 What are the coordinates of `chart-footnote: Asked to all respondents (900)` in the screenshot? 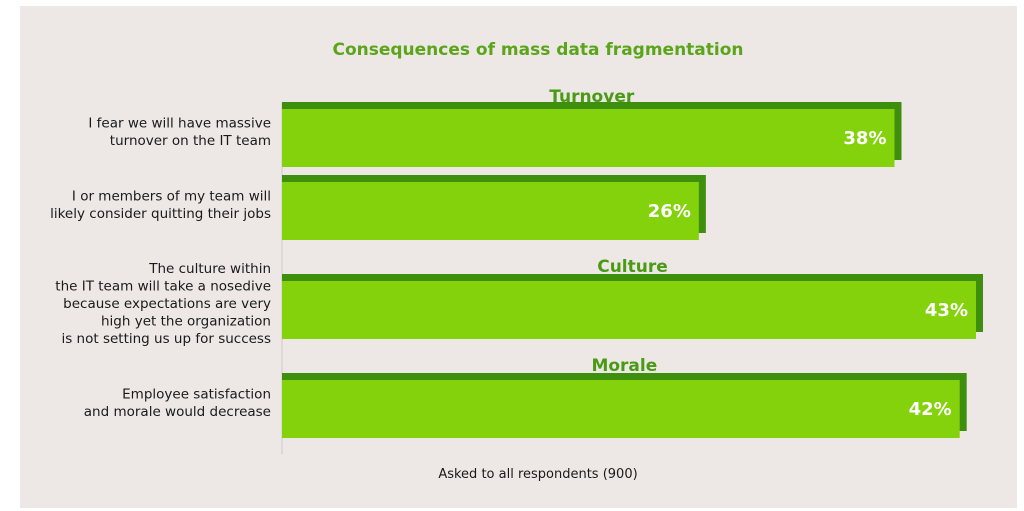 It's located at (537, 474).